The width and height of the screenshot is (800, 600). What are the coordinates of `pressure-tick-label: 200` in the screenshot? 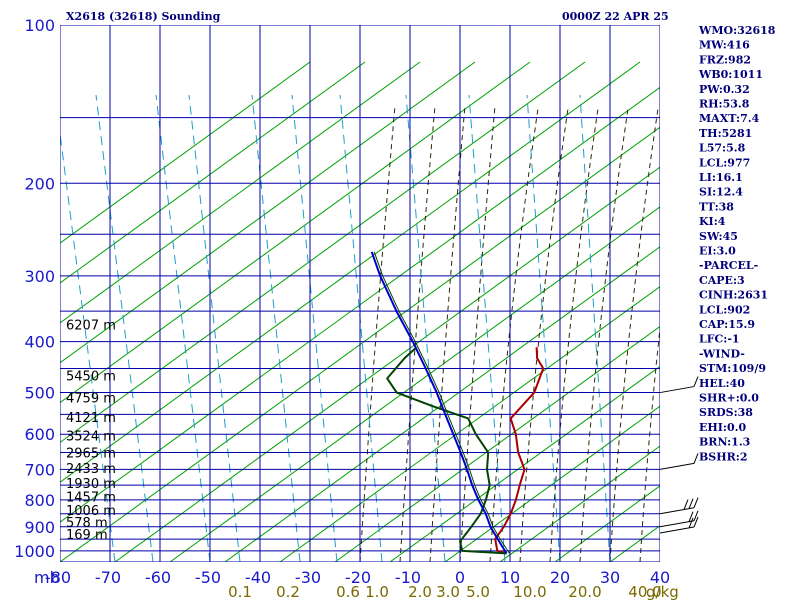 It's located at (39, 183).